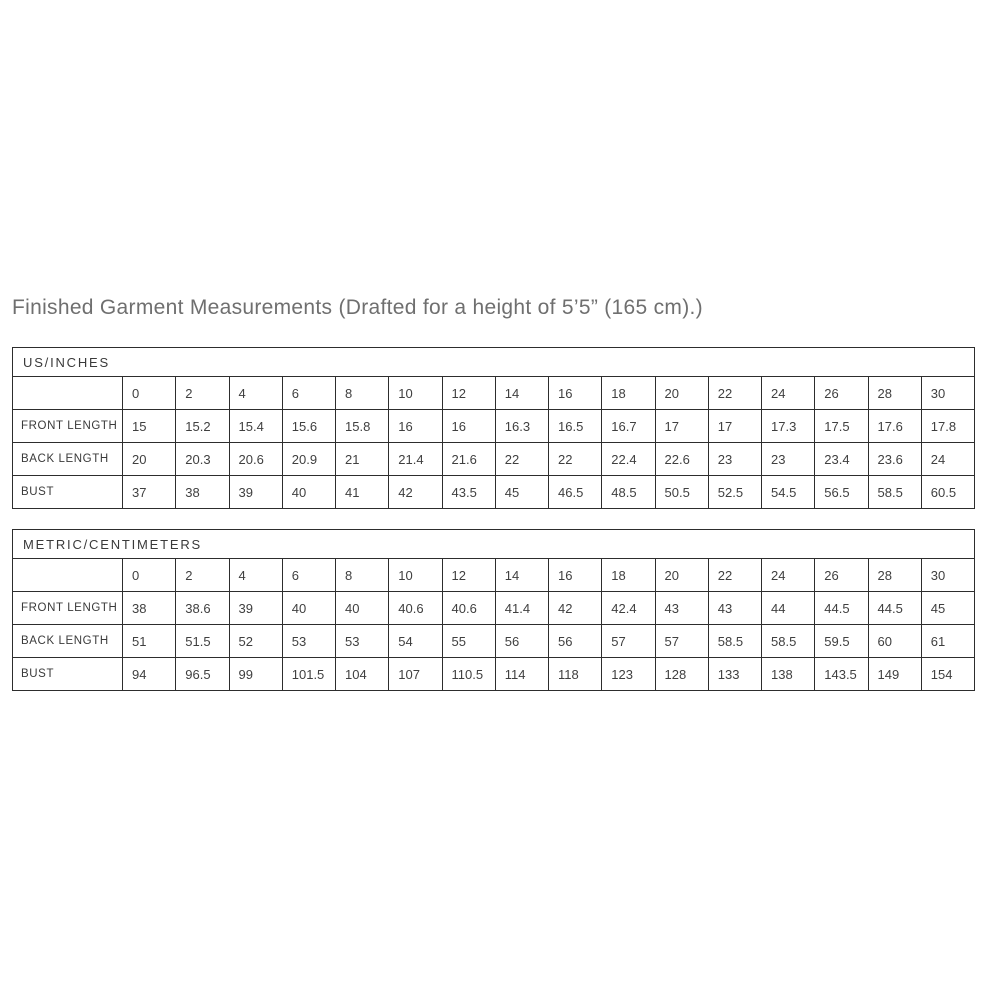  Describe the element at coordinates (575, 608) in the screenshot. I see `measurement-cell: 42` at that location.